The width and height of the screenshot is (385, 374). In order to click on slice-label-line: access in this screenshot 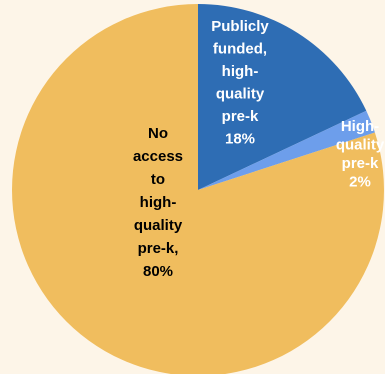, I will do `click(158, 156)`.